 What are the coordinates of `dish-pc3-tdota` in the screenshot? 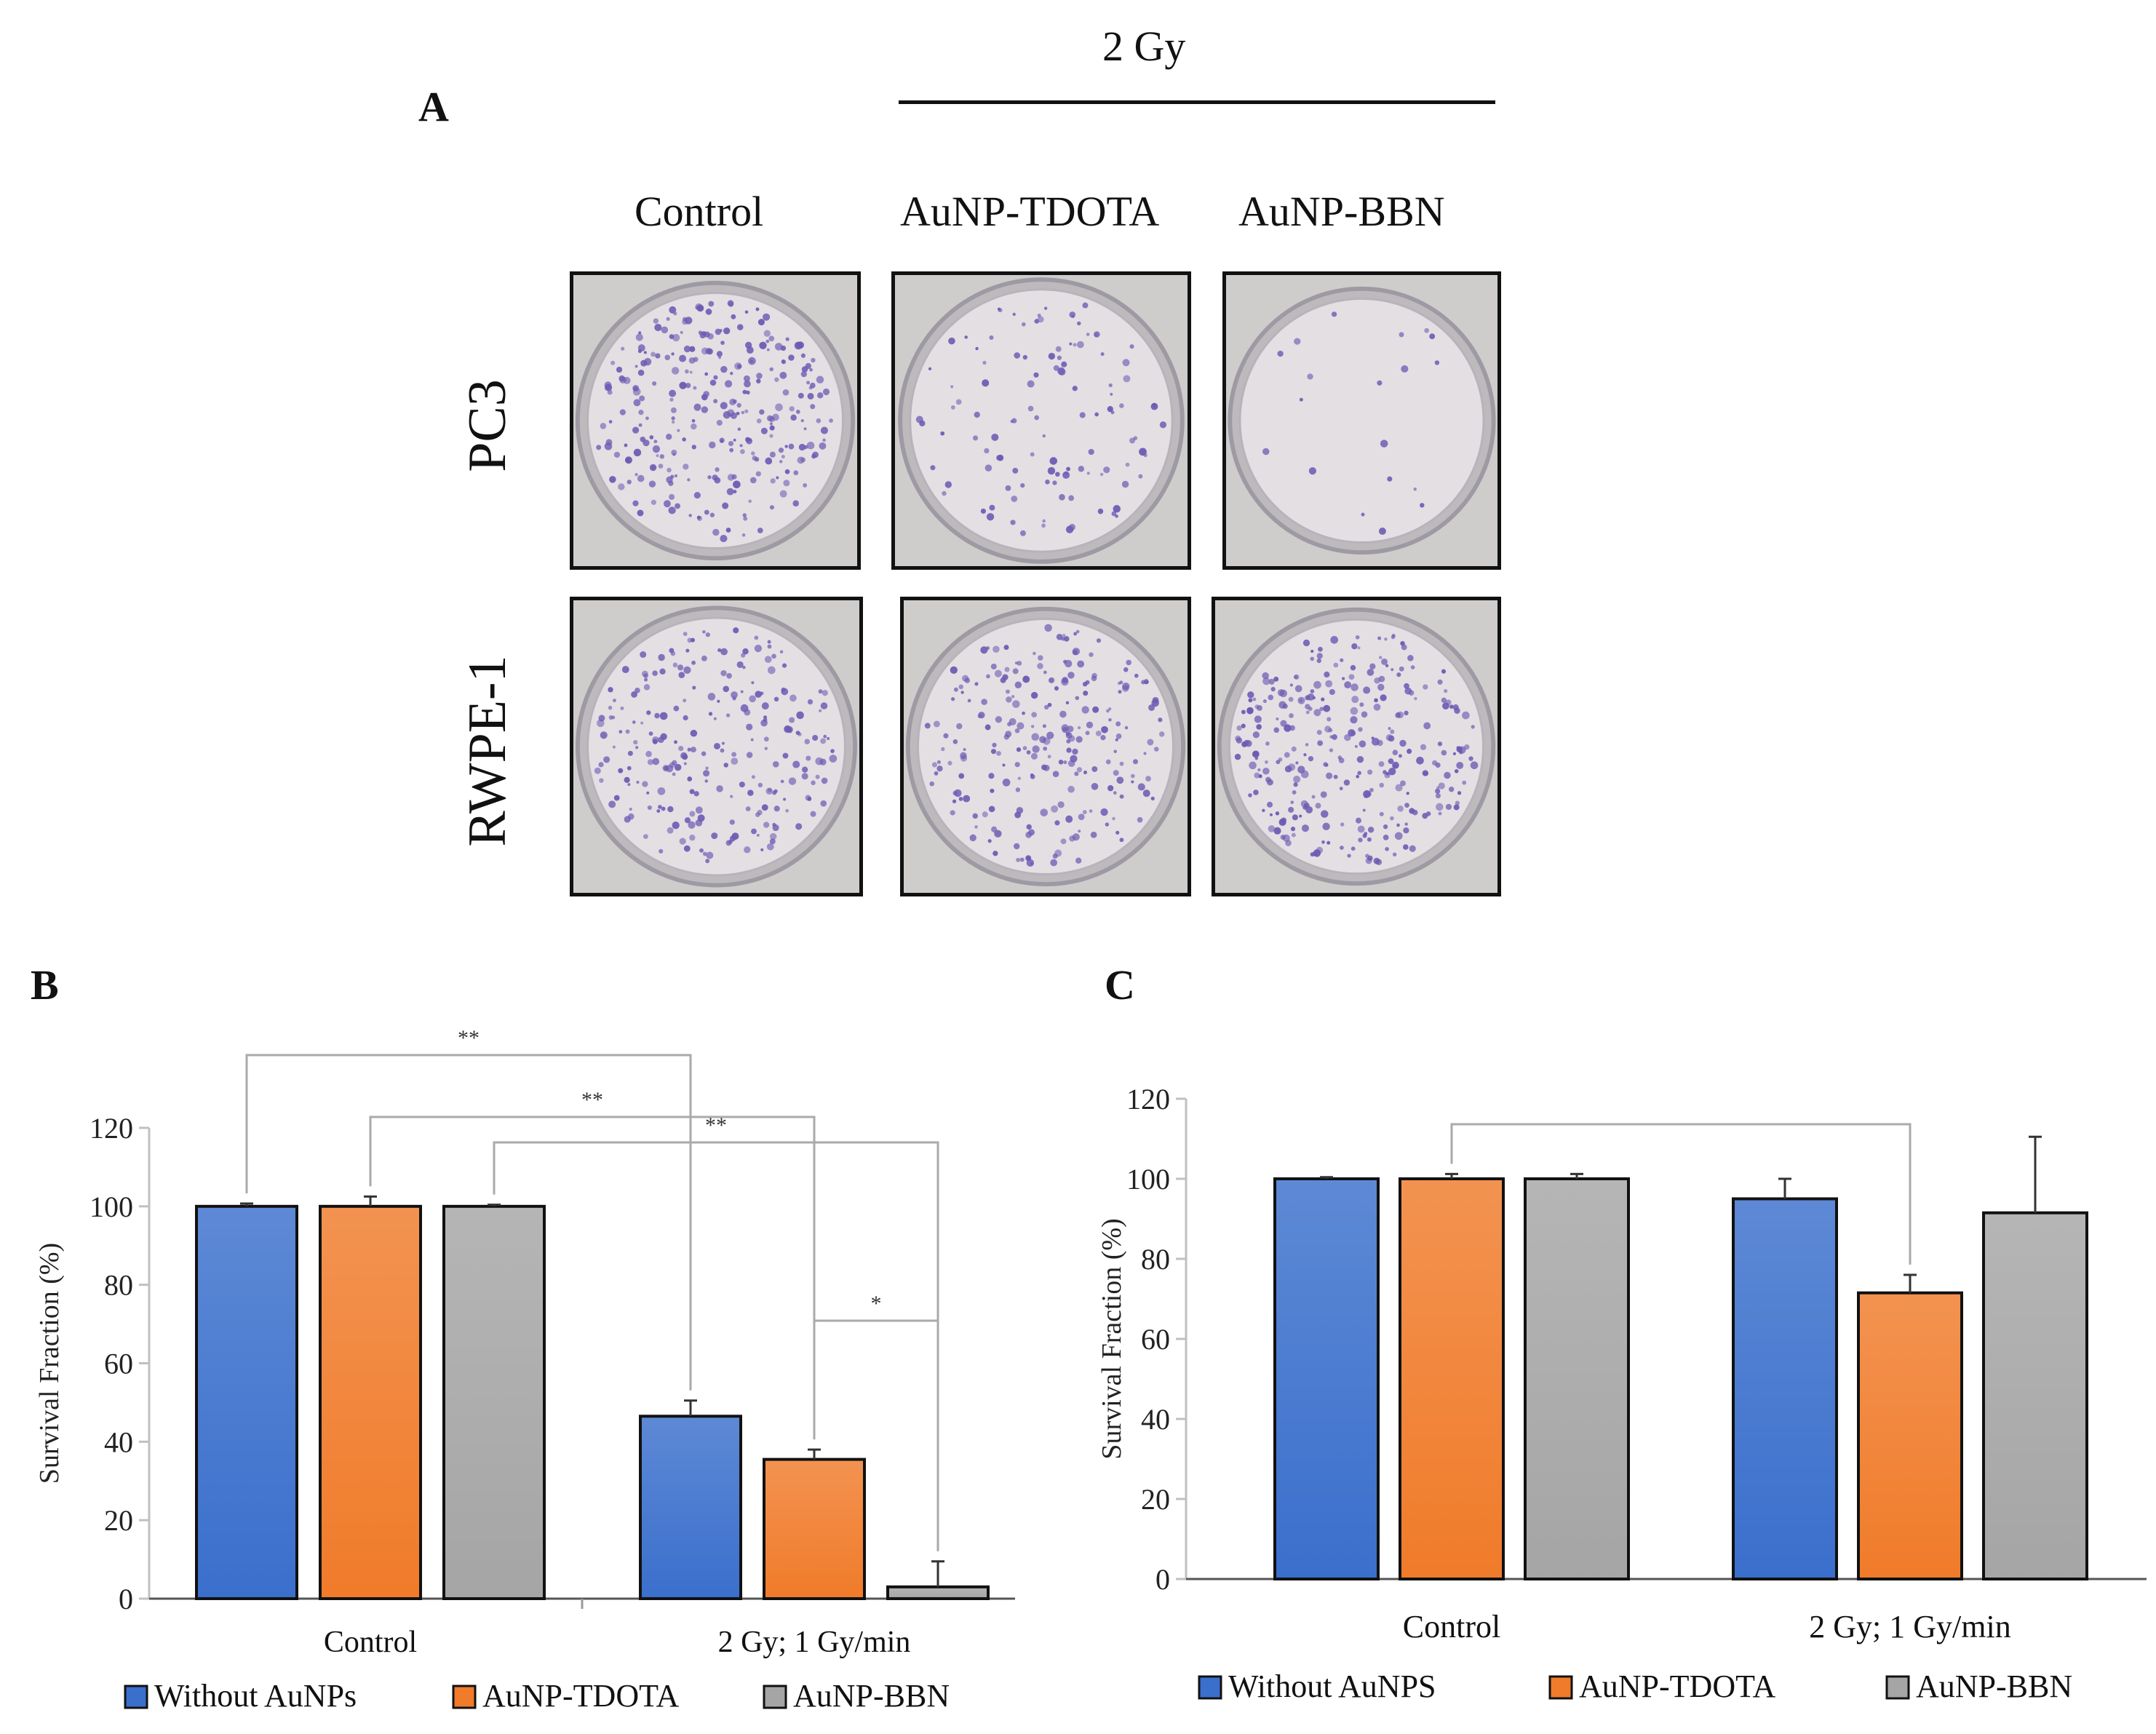 It's located at (1041, 420).